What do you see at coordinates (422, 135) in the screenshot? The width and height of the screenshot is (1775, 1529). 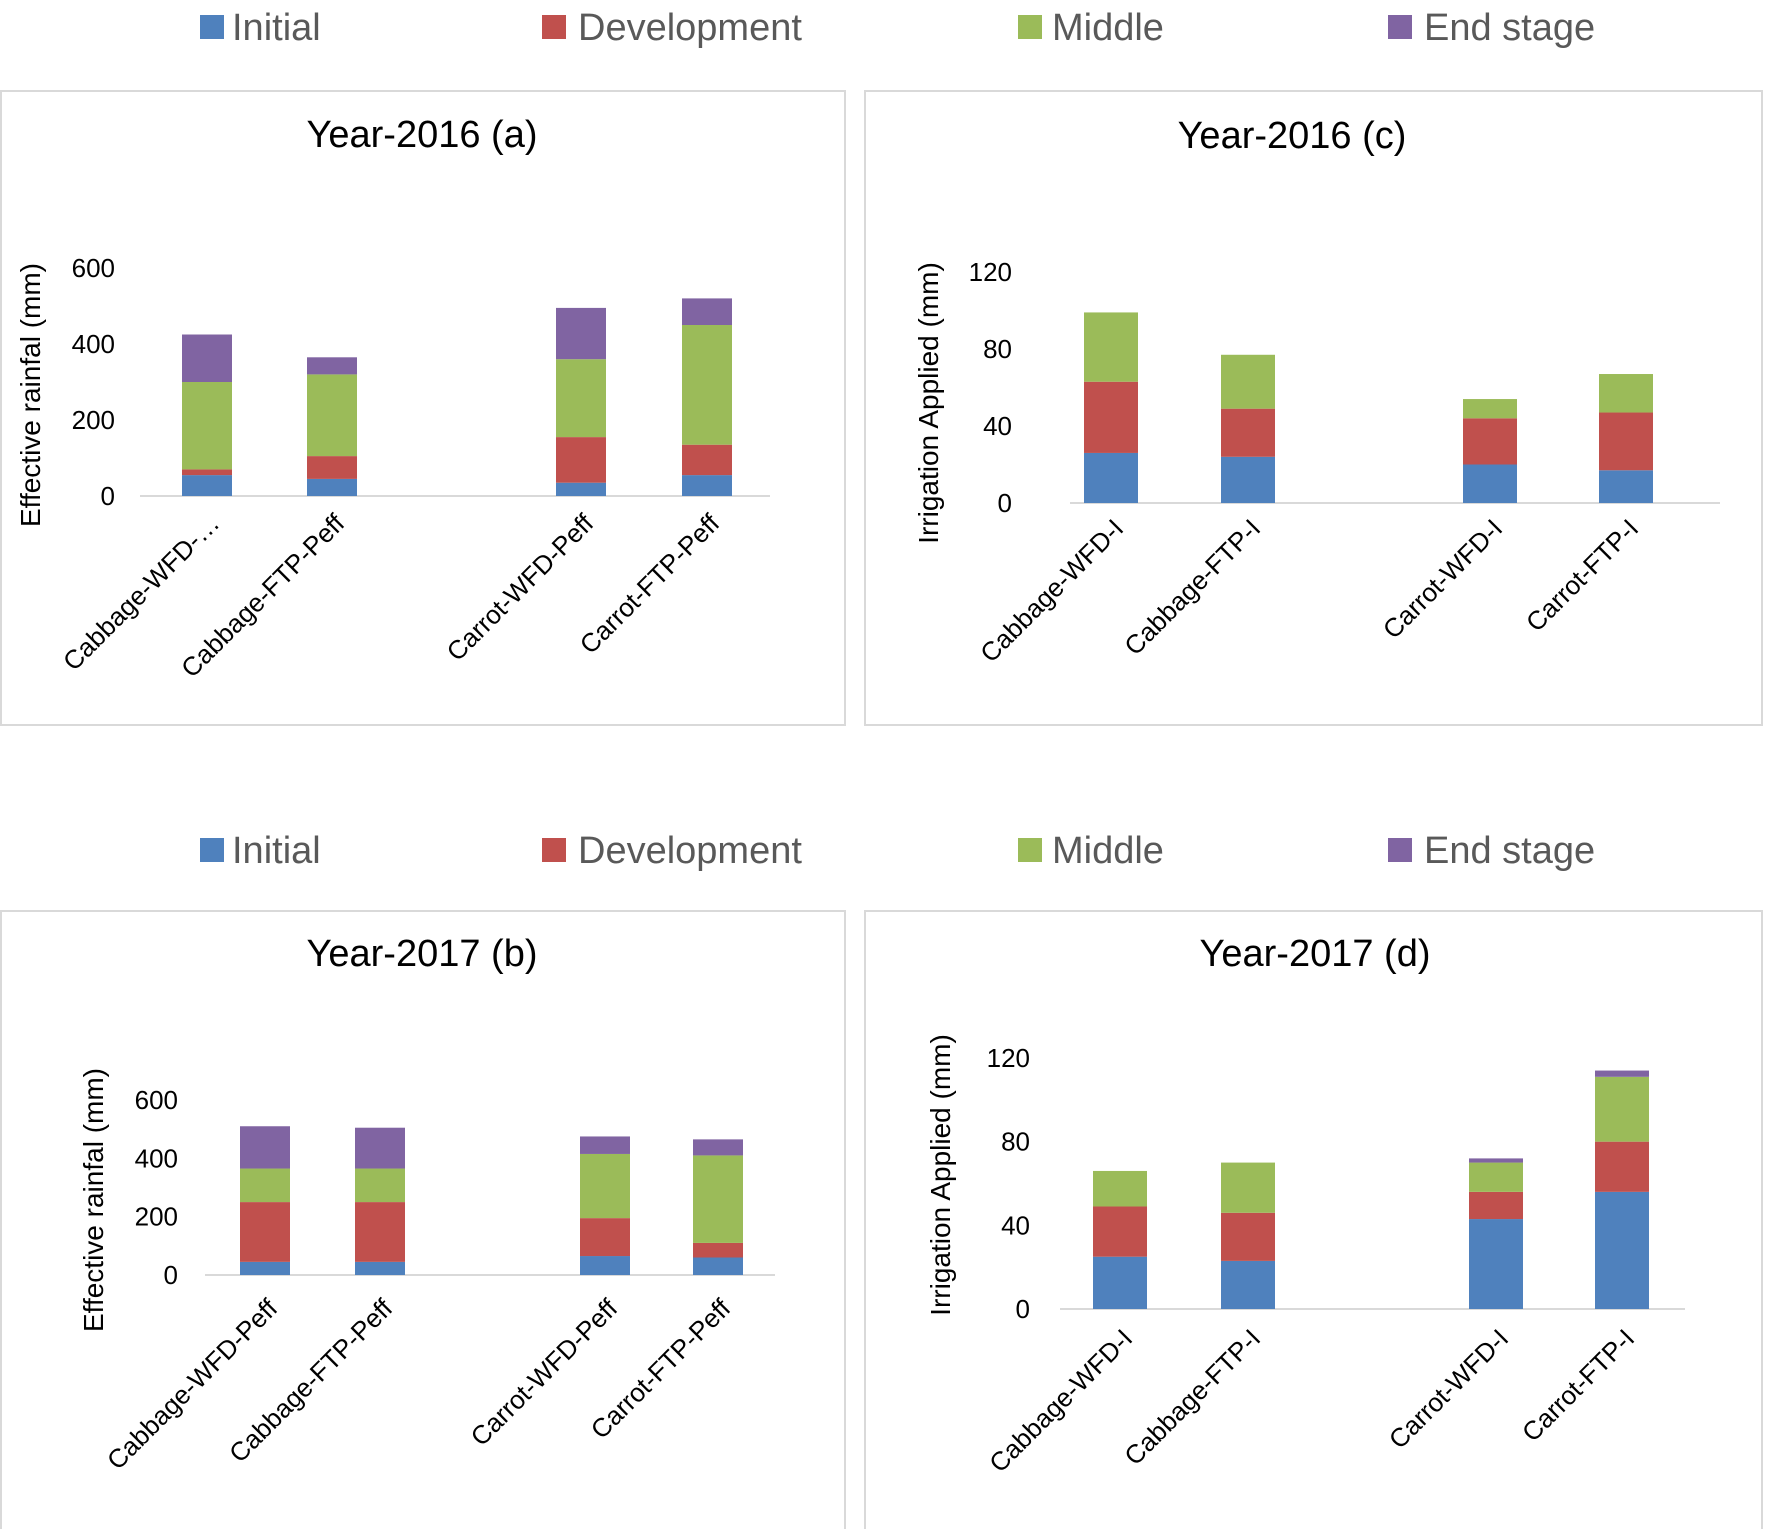 I see `chart-title: Year-2016 (a)` at bounding box center [422, 135].